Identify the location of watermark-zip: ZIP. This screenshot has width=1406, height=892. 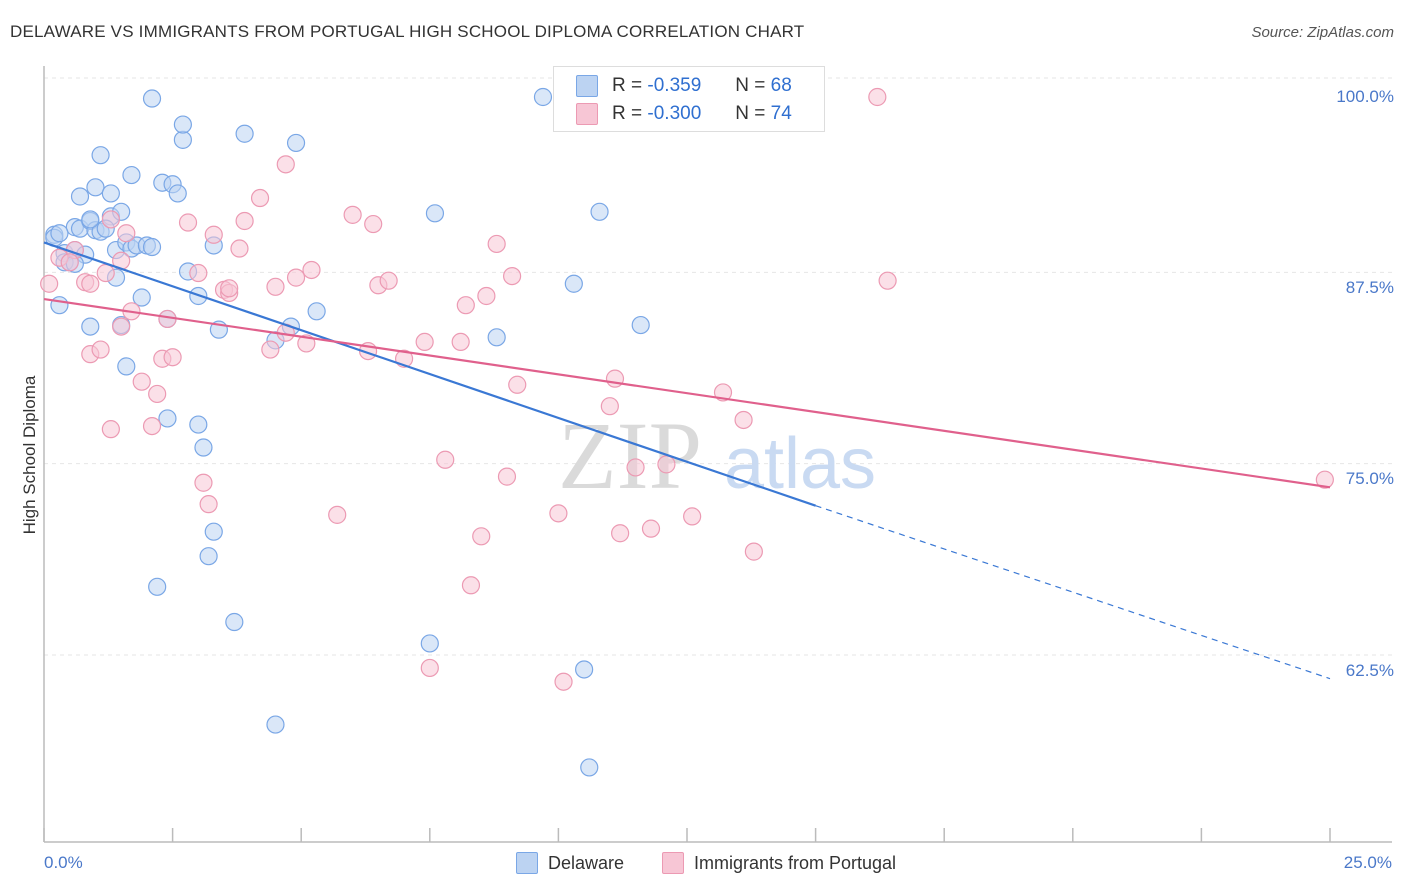
(630, 455).